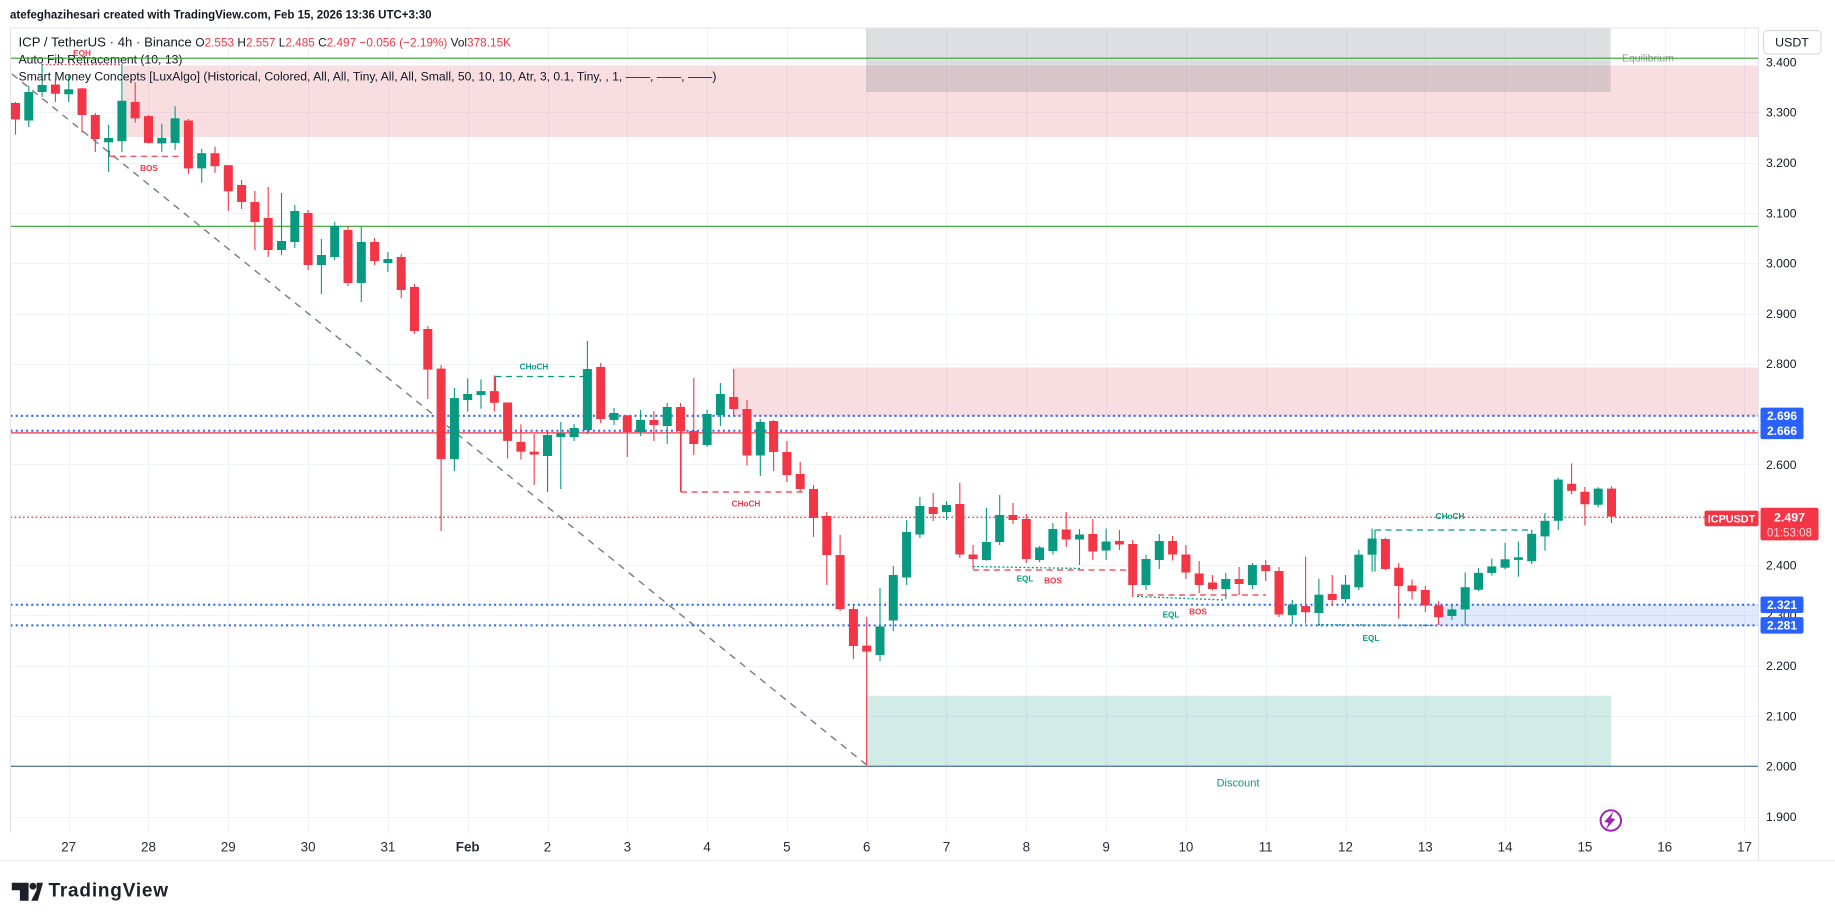 This screenshot has width=1835, height=921. Describe the element at coordinates (1782, 626) in the screenshot. I see `svg-text: 2.281` at that location.